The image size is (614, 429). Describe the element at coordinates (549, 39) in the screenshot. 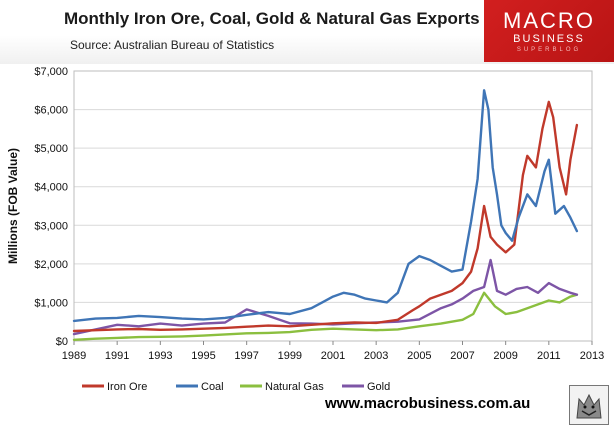

I see `logo-text-business: BUSINESS` at that location.